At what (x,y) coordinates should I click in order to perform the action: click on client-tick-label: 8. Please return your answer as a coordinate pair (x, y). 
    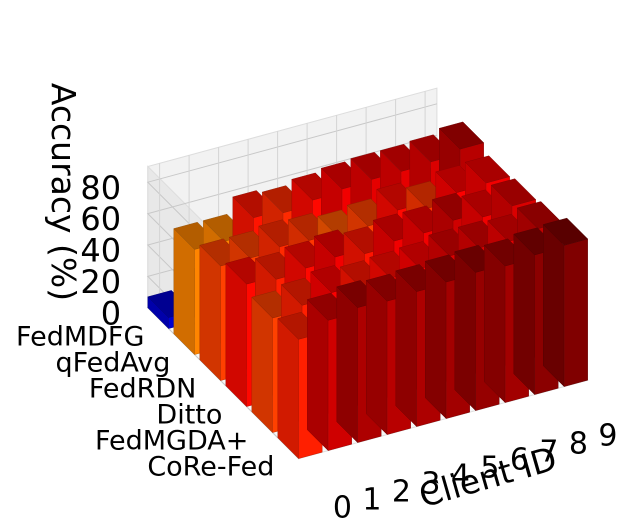
    Looking at the image, I should click on (578, 443).